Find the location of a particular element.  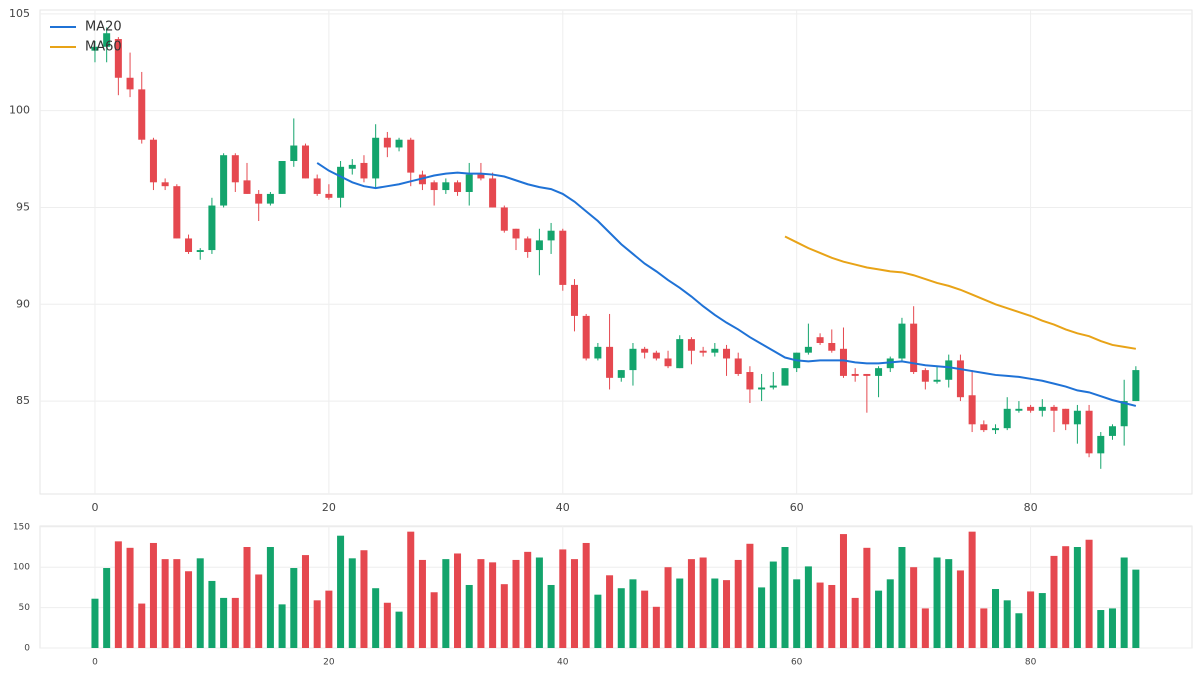

ma-line is located at coordinates (960, 292).